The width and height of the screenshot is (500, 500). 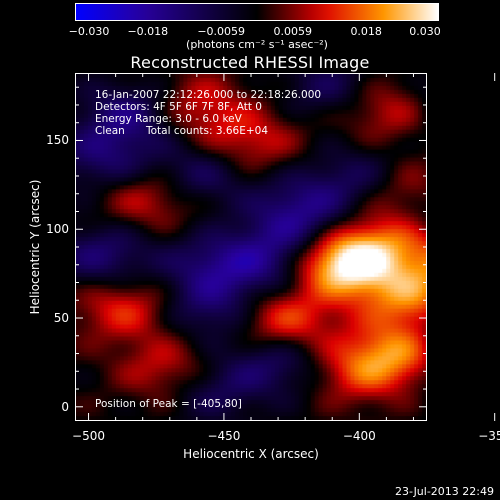 I want to click on y-tick-label: 50, so click(x=61, y=318).